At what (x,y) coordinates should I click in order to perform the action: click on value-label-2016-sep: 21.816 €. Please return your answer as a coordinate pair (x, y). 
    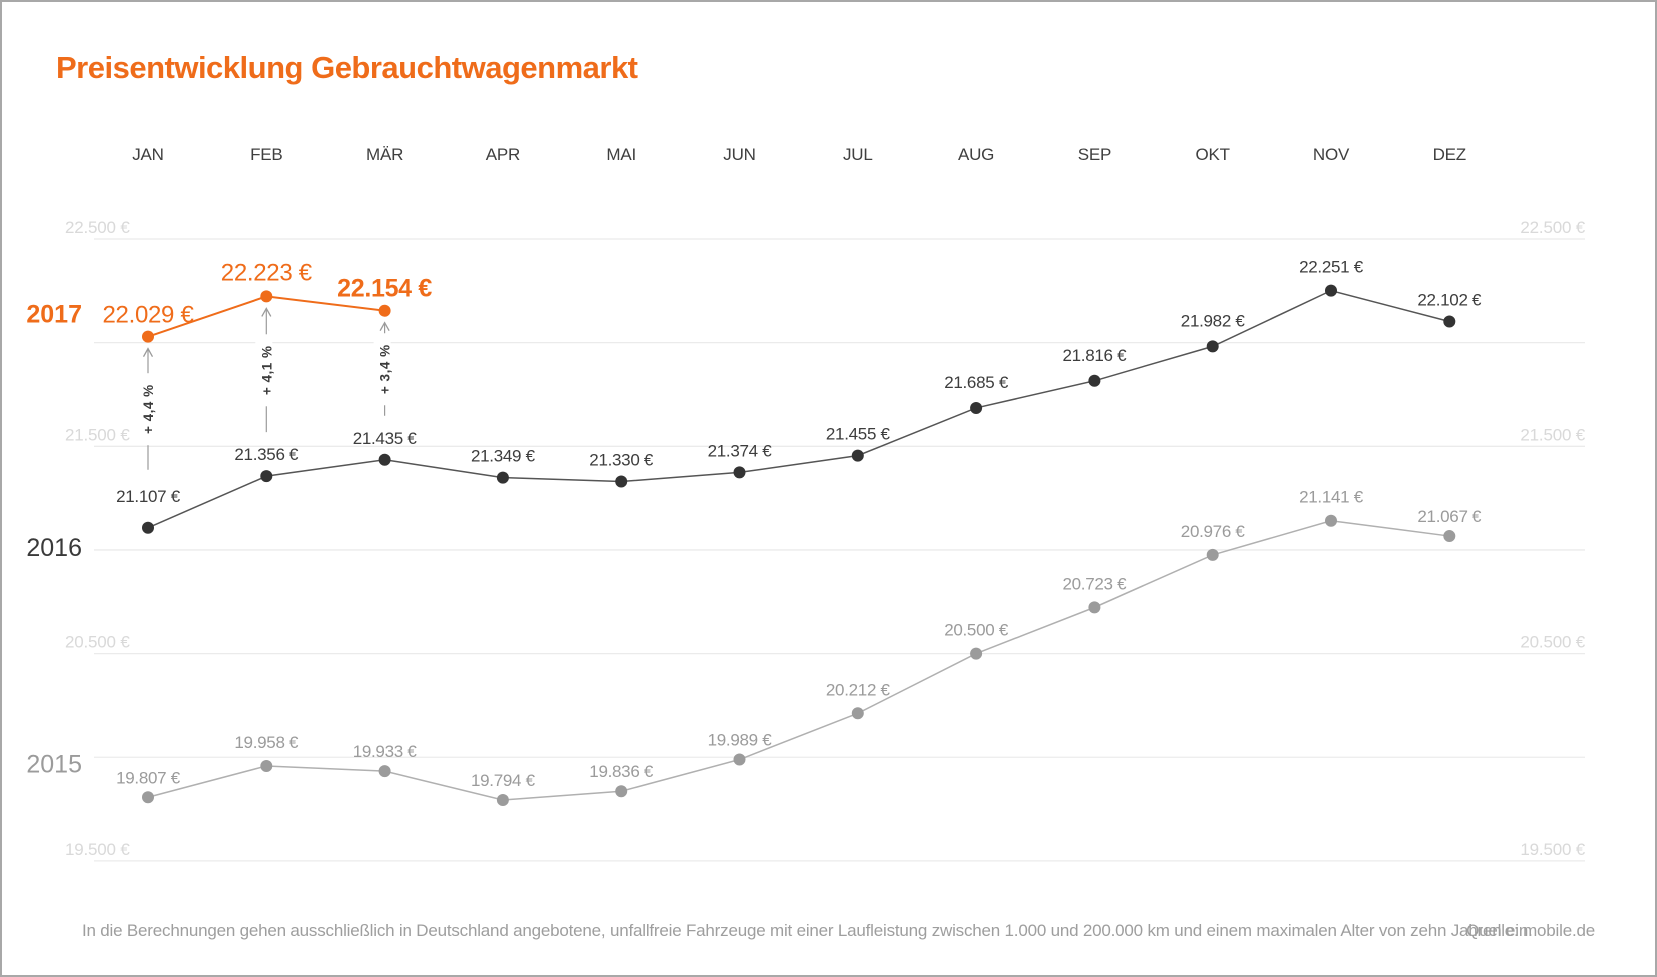
    Looking at the image, I should click on (1095, 355).